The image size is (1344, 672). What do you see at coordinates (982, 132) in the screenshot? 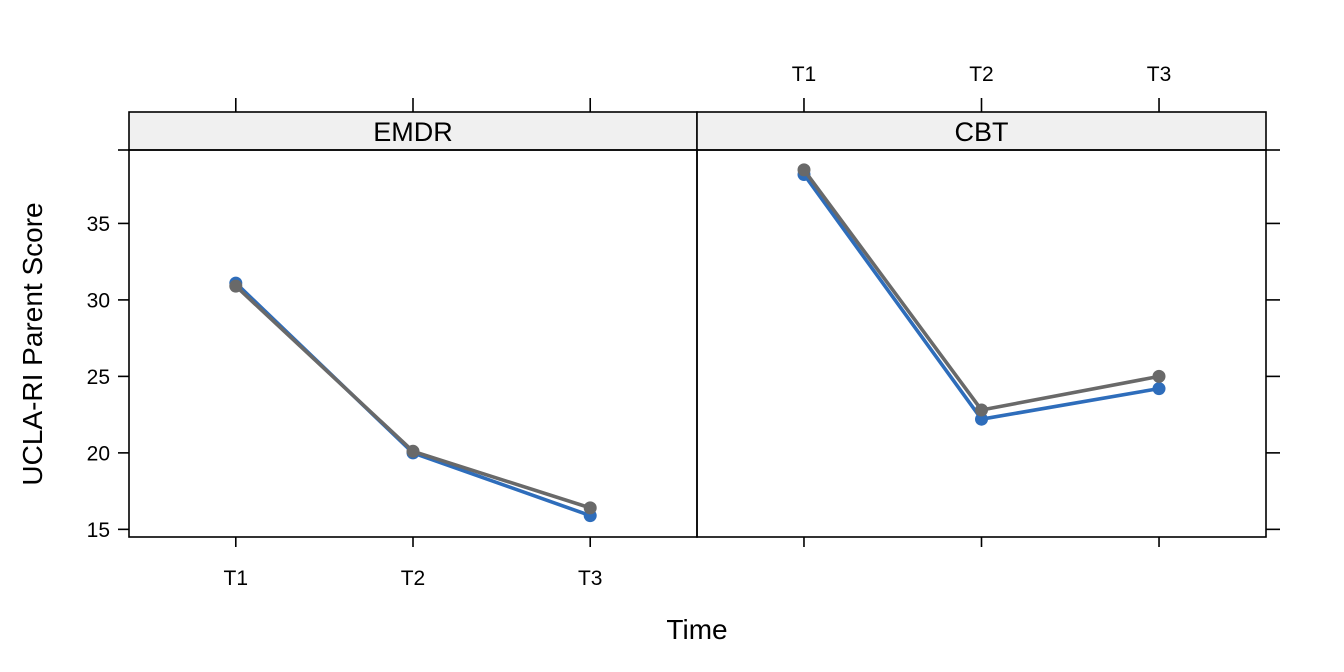
I see `panel-strip-label: CBT` at bounding box center [982, 132].